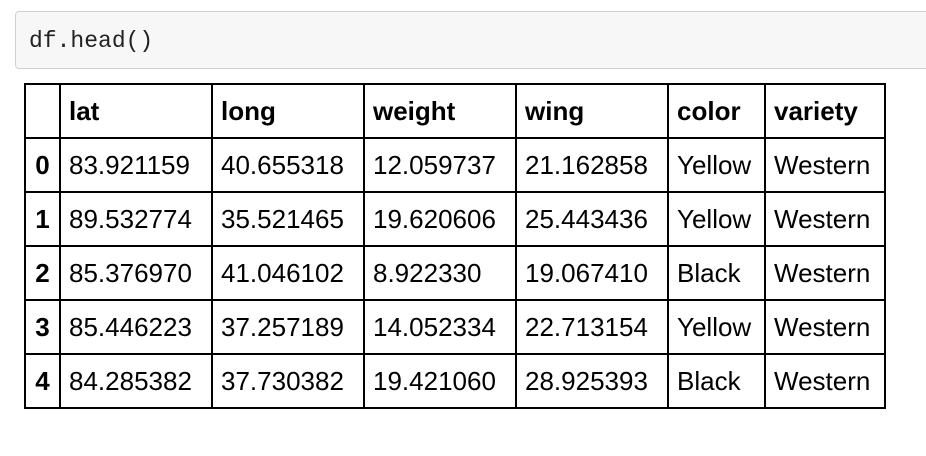 This screenshot has height=456, width=926. I want to click on table-header-row: lat long weight wing color variety, so click(455, 111).